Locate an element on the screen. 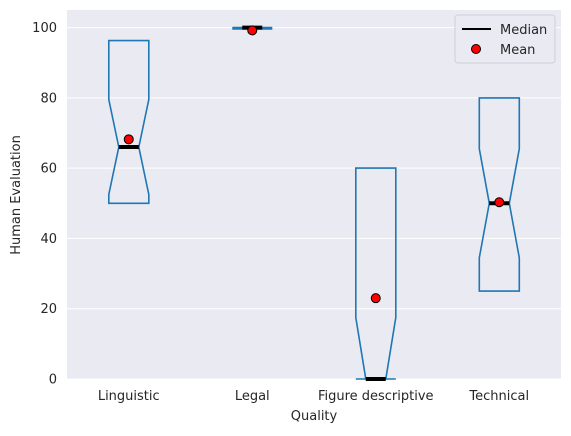 This screenshot has width=571, height=436. legend: Median Mean is located at coordinates (505, 39).